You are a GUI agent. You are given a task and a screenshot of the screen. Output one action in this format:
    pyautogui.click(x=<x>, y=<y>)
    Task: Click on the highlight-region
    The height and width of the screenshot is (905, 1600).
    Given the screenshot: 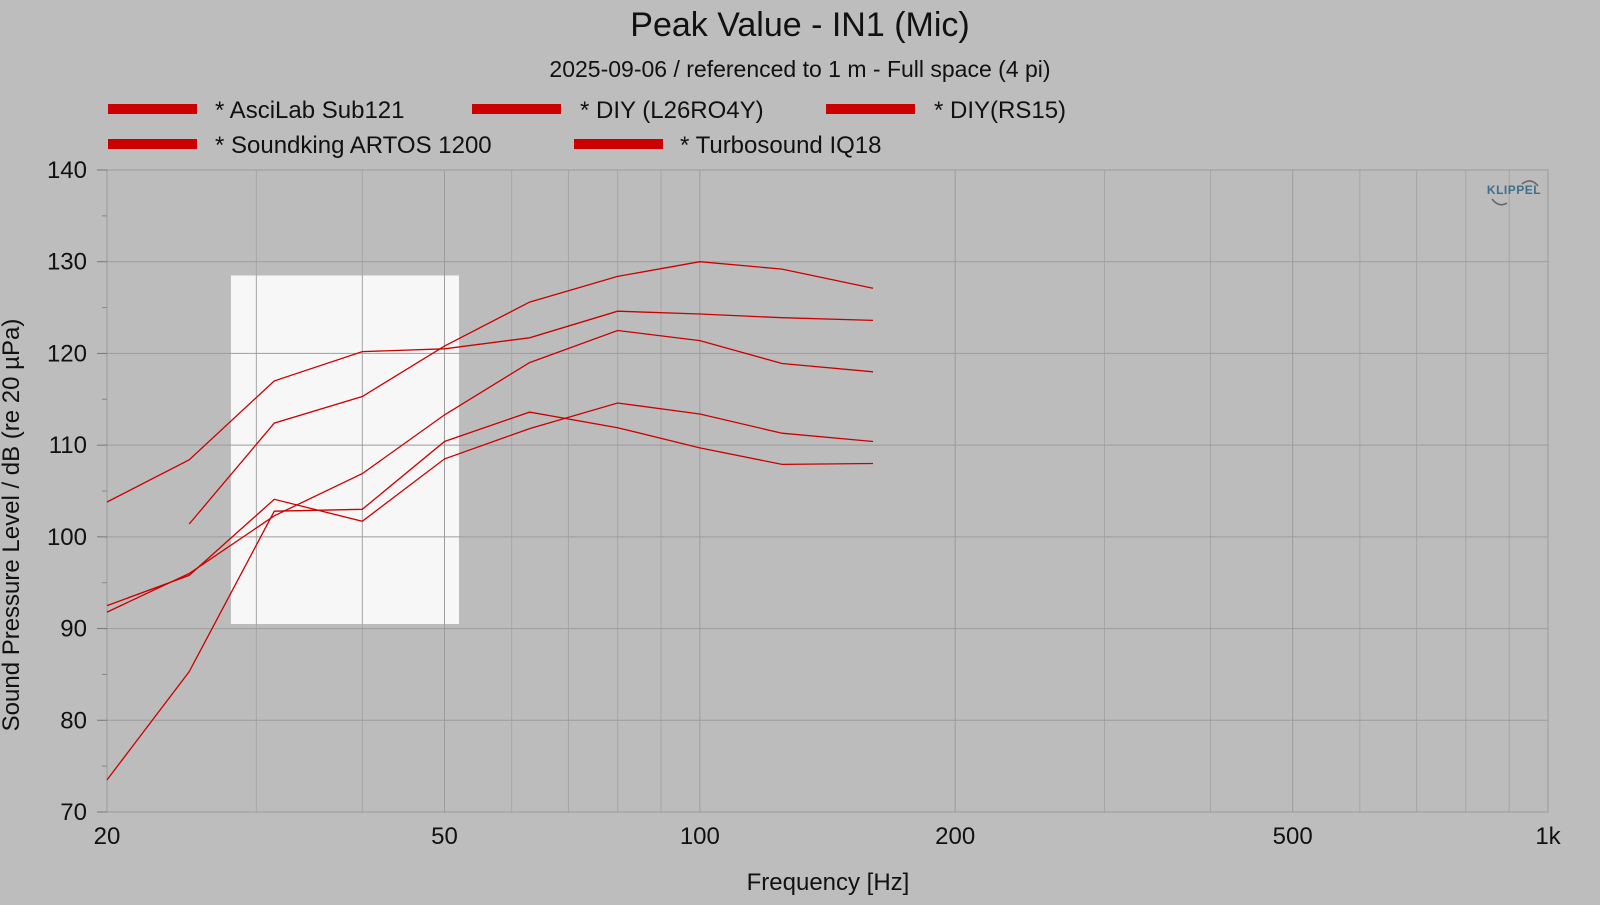 What is the action you would take?
    pyautogui.click(x=344, y=449)
    